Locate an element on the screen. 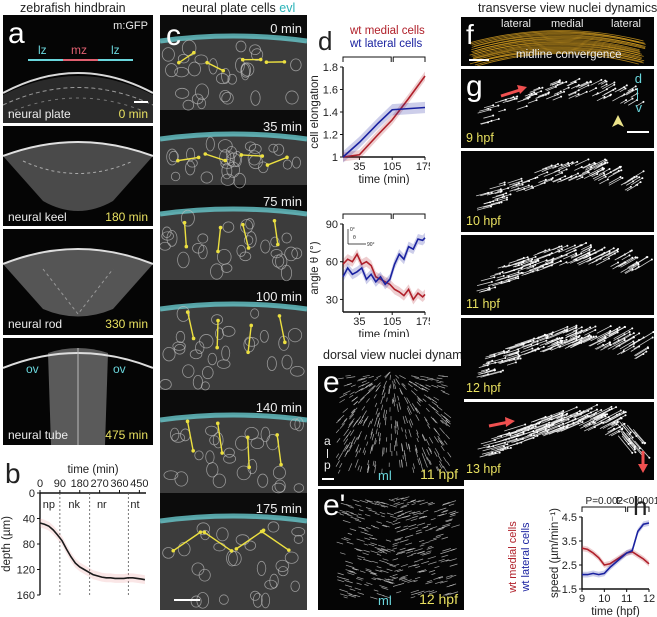 The width and height of the screenshot is (657, 617). tissue-image-tracks-12hpf is located at coordinates (565, 351).